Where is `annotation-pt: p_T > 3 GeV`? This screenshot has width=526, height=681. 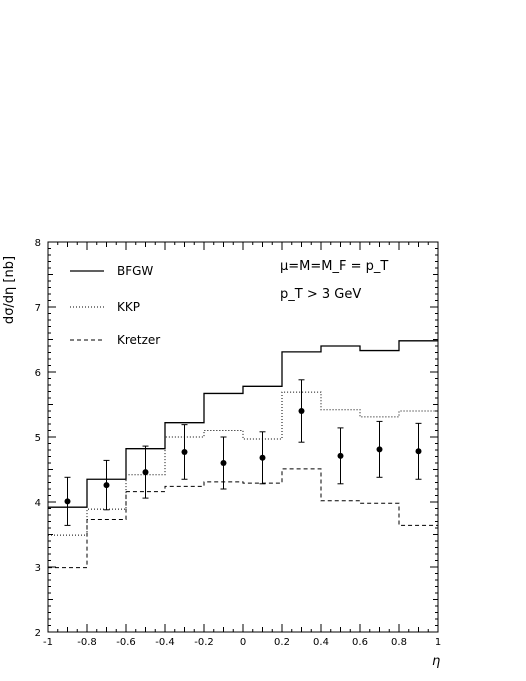
annotation-pt: p_T > 3 GeV is located at coordinates (320, 294).